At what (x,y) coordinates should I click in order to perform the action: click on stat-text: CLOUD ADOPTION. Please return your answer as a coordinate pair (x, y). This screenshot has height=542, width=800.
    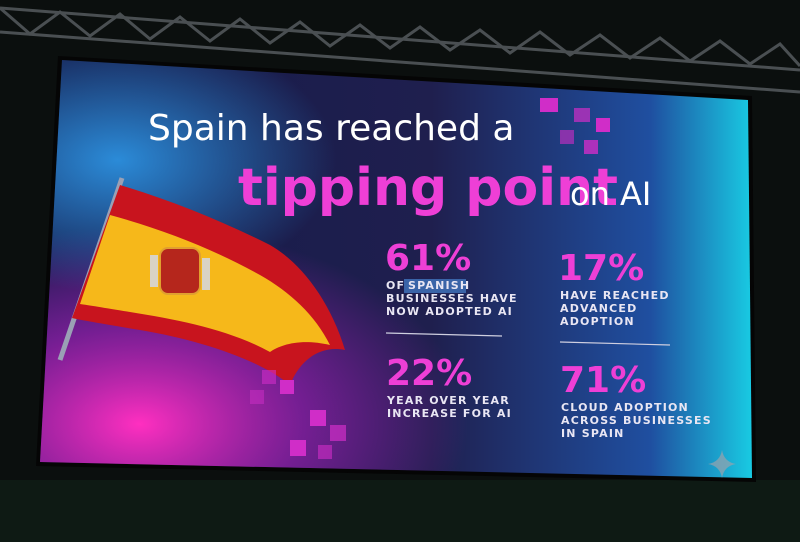
    Looking at the image, I should click on (625, 407).